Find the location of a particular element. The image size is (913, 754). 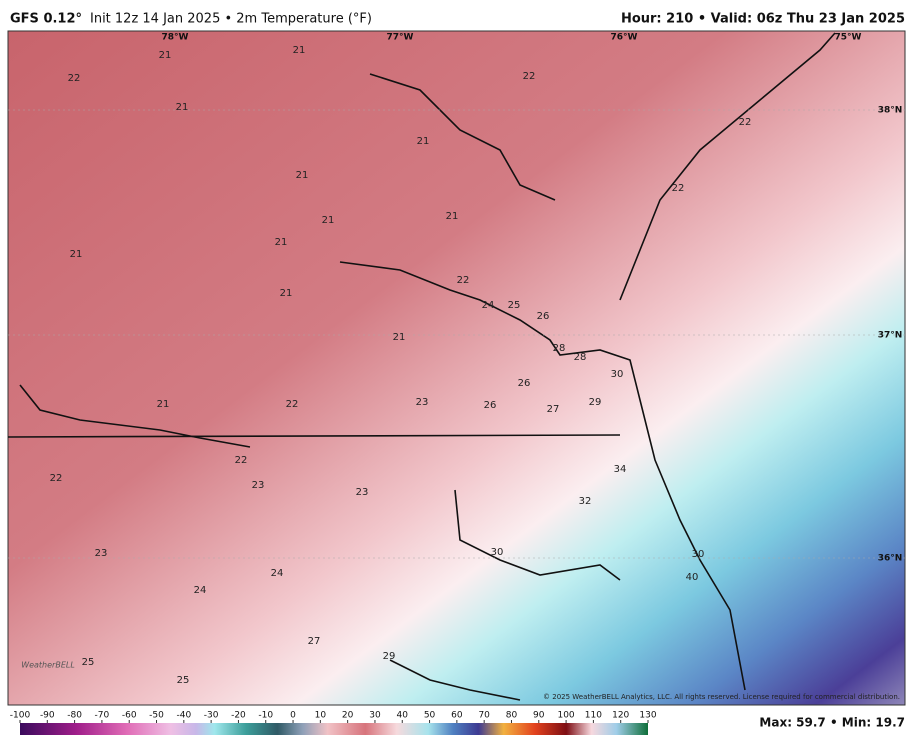

colorbar-tick-label: -10 is located at coordinates (265, 716).